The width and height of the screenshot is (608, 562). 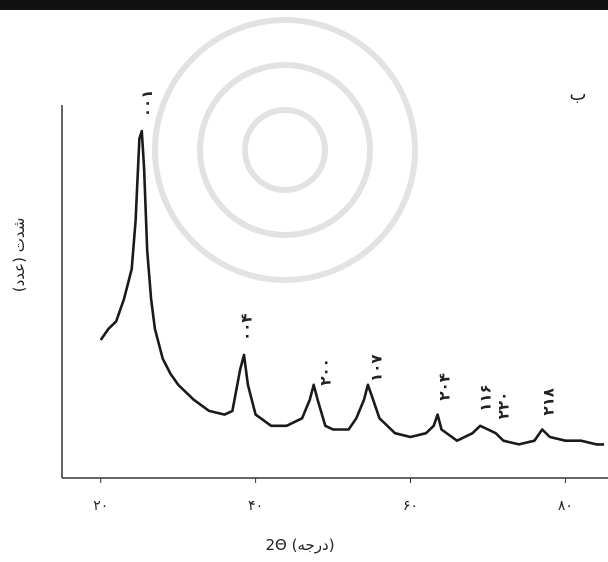 What do you see at coordinates (376, 367) in the screenshot?
I see `peak-label: ۱۰۷` at bounding box center [376, 367].